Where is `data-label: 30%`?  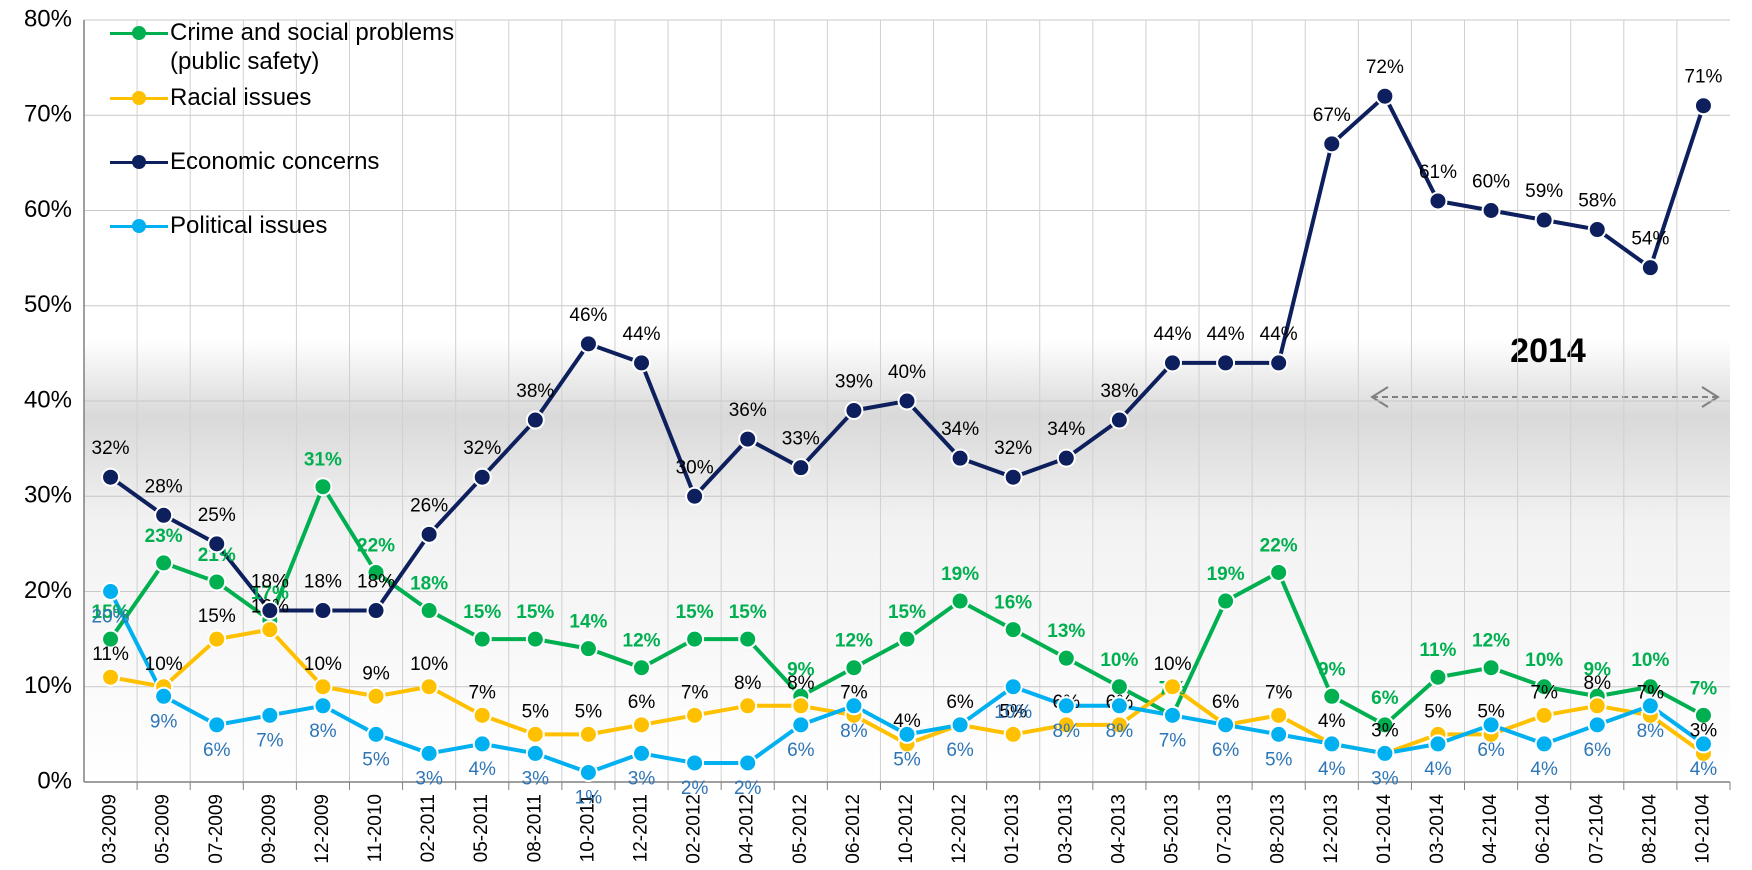
data-label: 30% is located at coordinates (695, 467).